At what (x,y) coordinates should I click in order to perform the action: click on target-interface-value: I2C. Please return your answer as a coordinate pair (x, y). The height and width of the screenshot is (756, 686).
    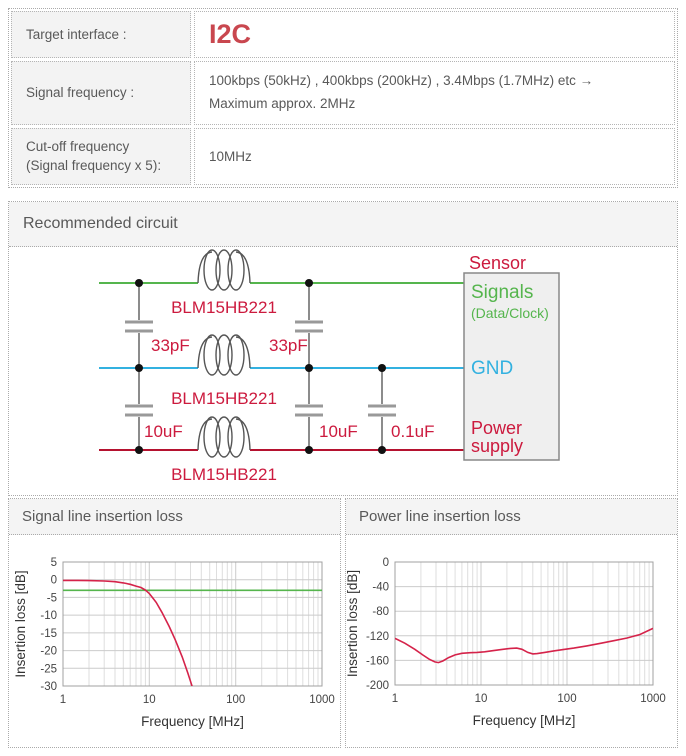
    Looking at the image, I should click on (434, 34).